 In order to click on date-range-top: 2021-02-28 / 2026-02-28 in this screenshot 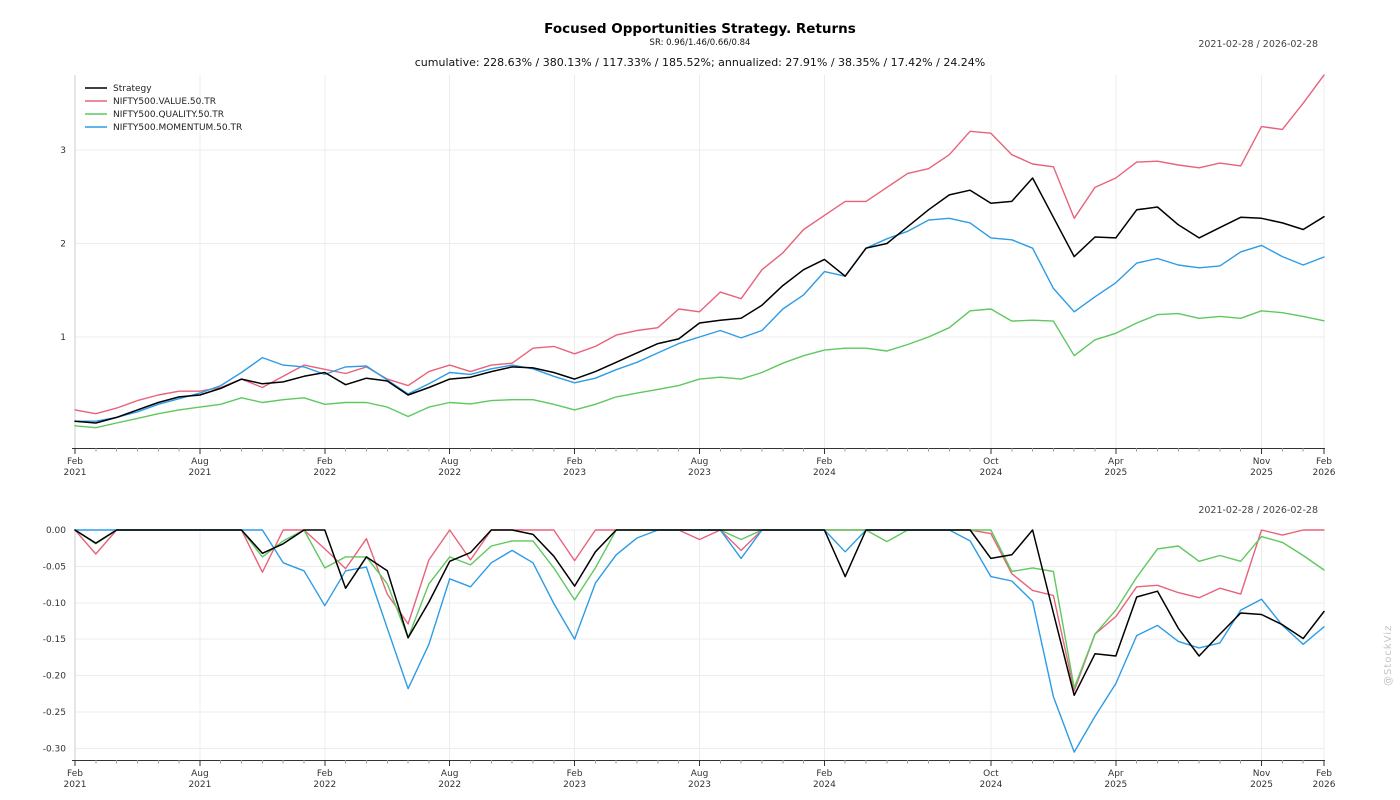, I will do `click(1258, 44)`.